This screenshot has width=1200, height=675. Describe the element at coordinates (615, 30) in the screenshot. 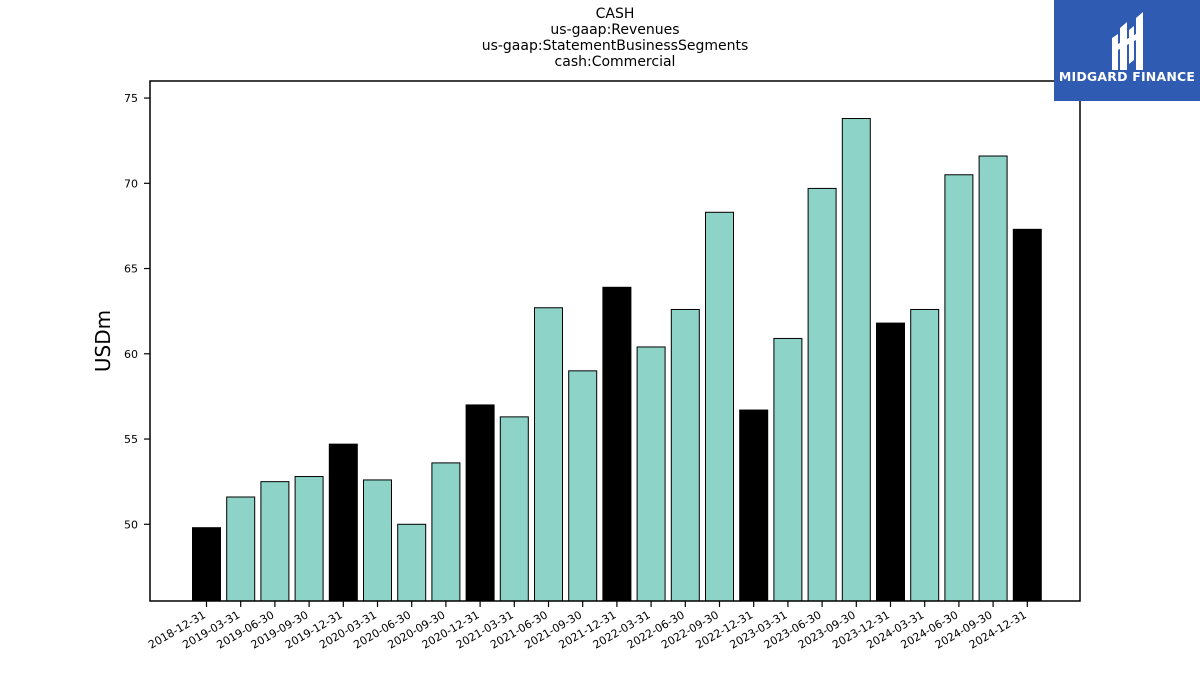

I see `chart-title-line-2: us-gaap:Revenues` at that location.